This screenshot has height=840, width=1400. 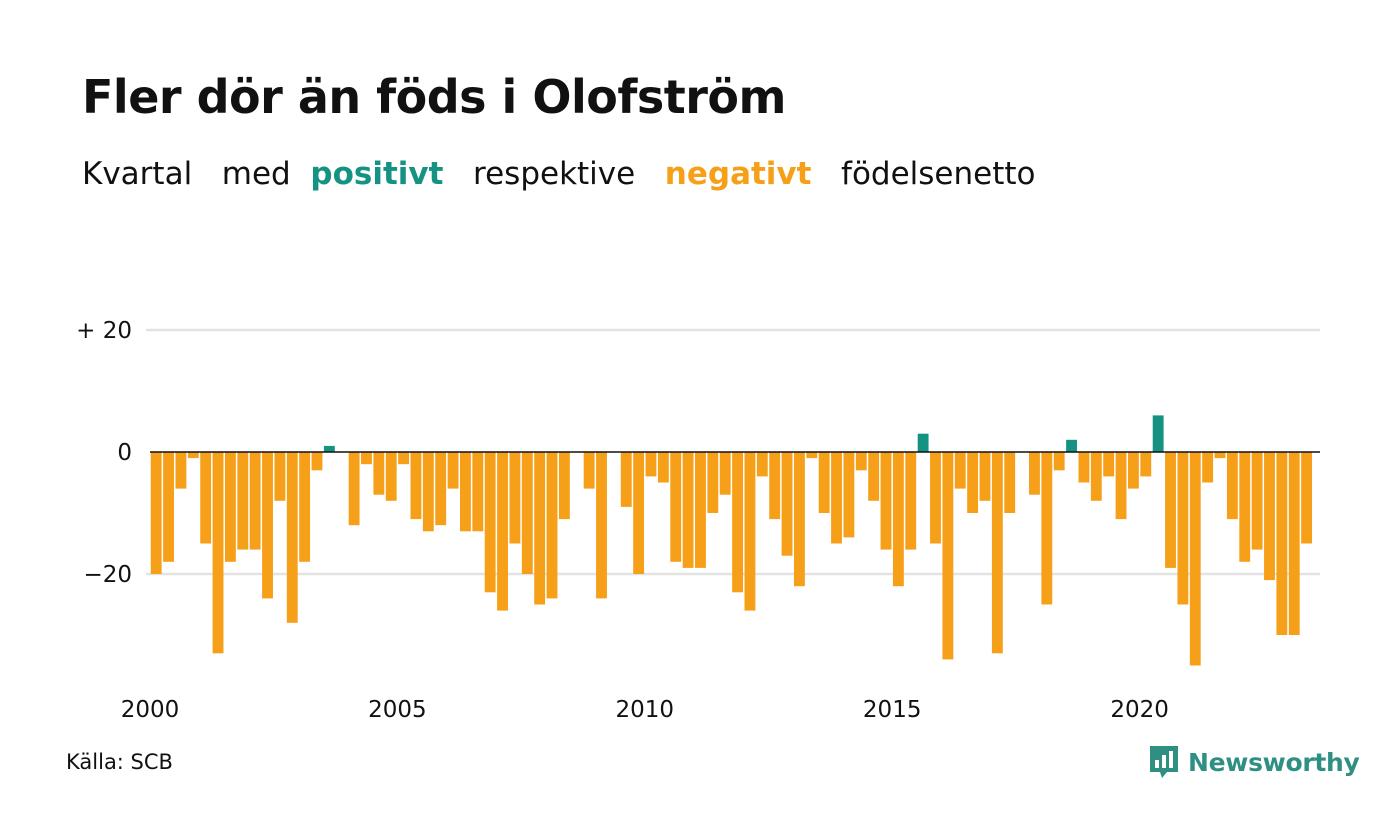 What do you see at coordinates (104, 453) in the screenshot?
I see `y-axis-ticks: + 20 0 −20` at bounding box center [104, 453].